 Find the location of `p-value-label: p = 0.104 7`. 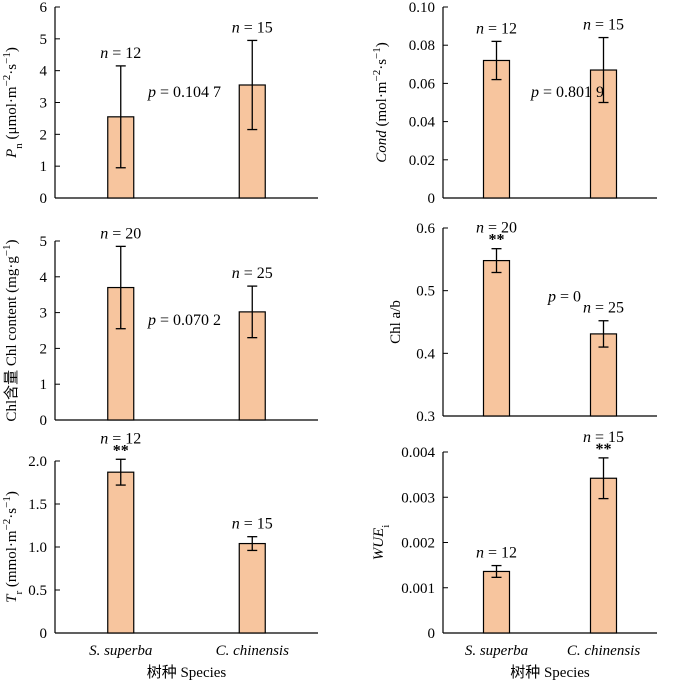

p-value-label: p = 0.104 7 is located at coordinates (184, 92).